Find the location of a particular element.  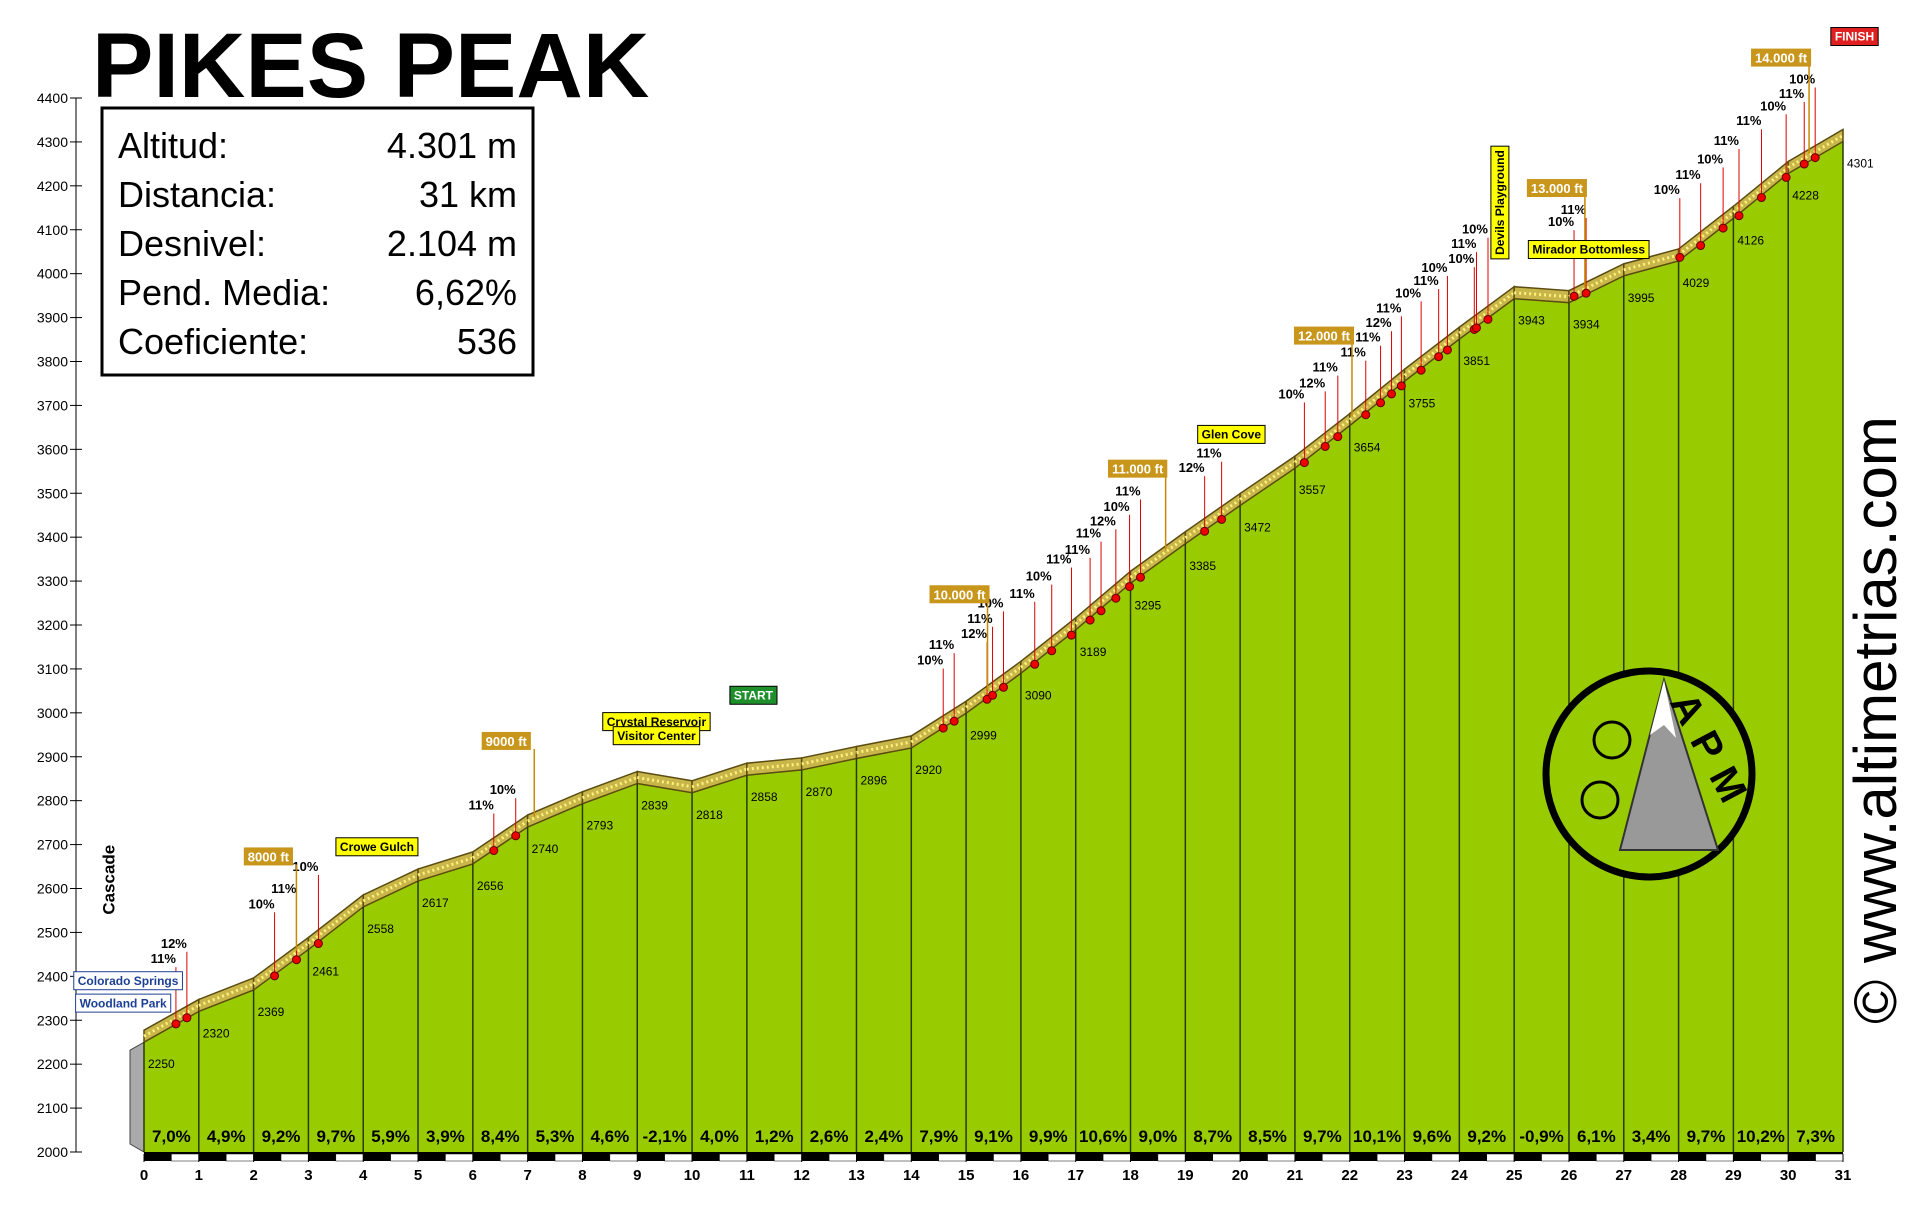

info-value: 536 is located at coordinates (487, 341).